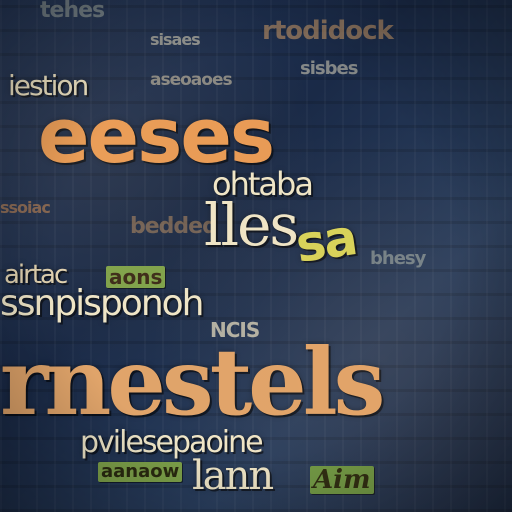  Describe the element at coordinates (233, 476) in the screenshot. I see `collage-word: lann` at that location.